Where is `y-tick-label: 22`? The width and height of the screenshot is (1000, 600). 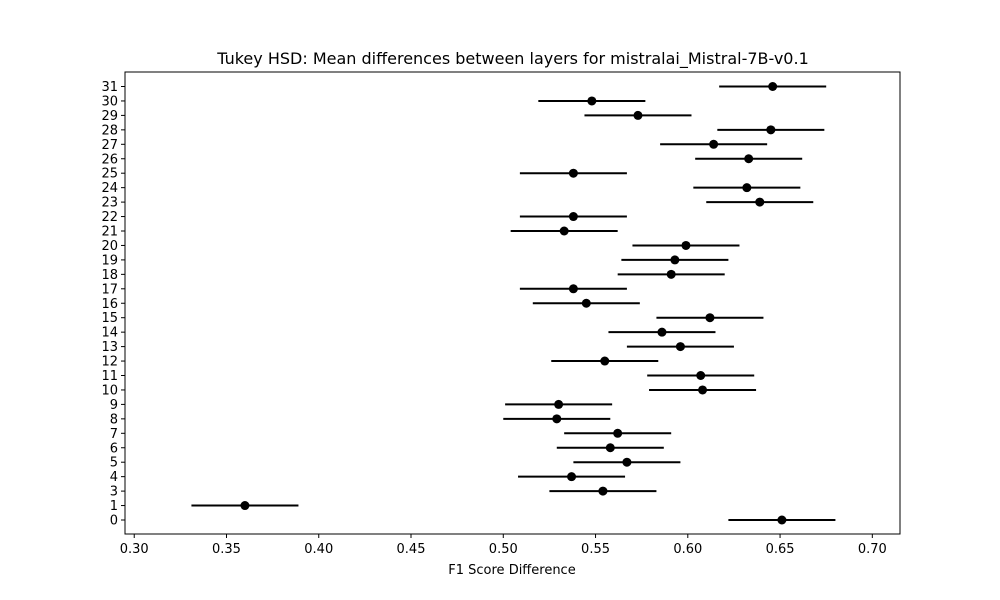
y-tick-label: 22 is located at coordinates (109, 217).